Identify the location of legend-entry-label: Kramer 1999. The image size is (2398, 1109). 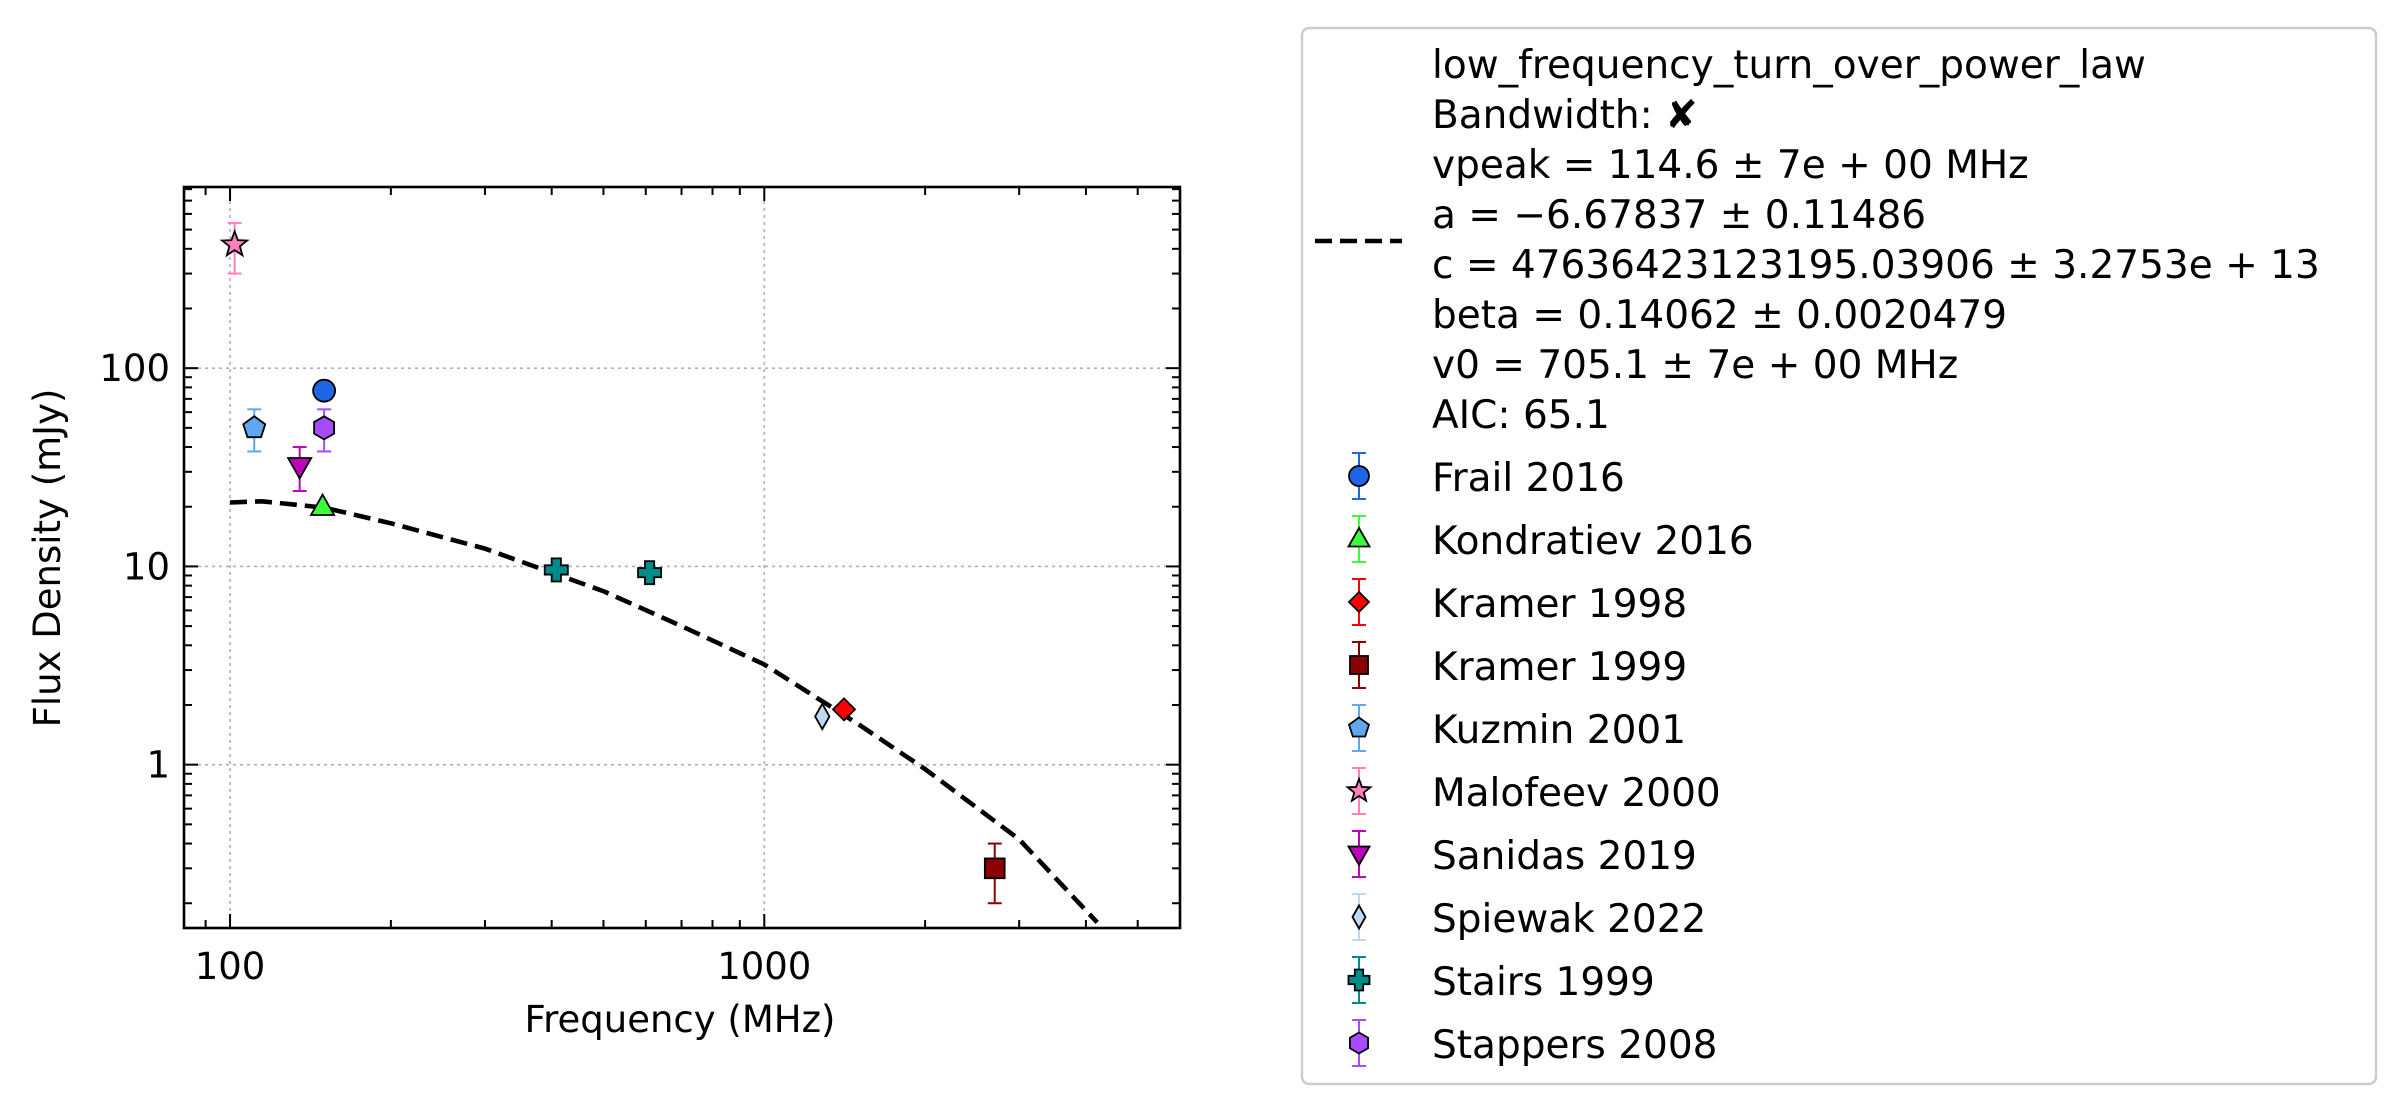
(1559, 667).